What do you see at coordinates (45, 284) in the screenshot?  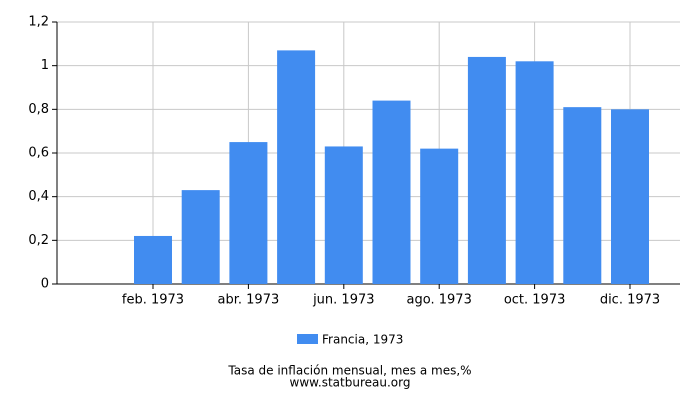 I see `y-tick-label: 0` at bounding box center [45, 284].